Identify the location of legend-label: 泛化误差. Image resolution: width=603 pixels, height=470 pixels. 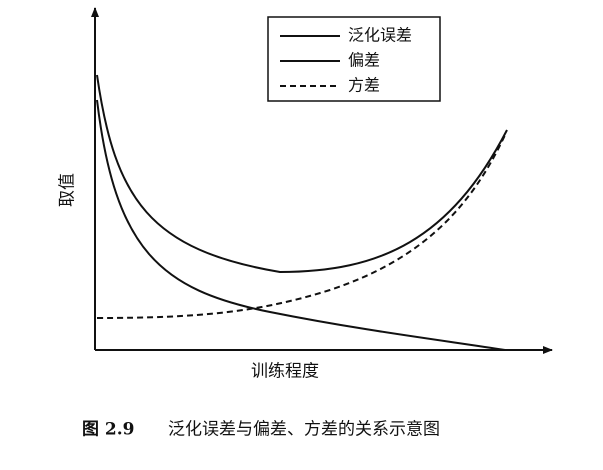
(380, 35).